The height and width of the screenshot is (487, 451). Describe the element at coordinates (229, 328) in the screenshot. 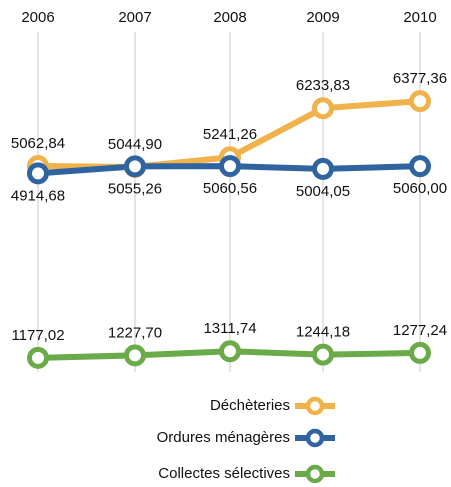

I see `data-label: 1311,74` at that location.